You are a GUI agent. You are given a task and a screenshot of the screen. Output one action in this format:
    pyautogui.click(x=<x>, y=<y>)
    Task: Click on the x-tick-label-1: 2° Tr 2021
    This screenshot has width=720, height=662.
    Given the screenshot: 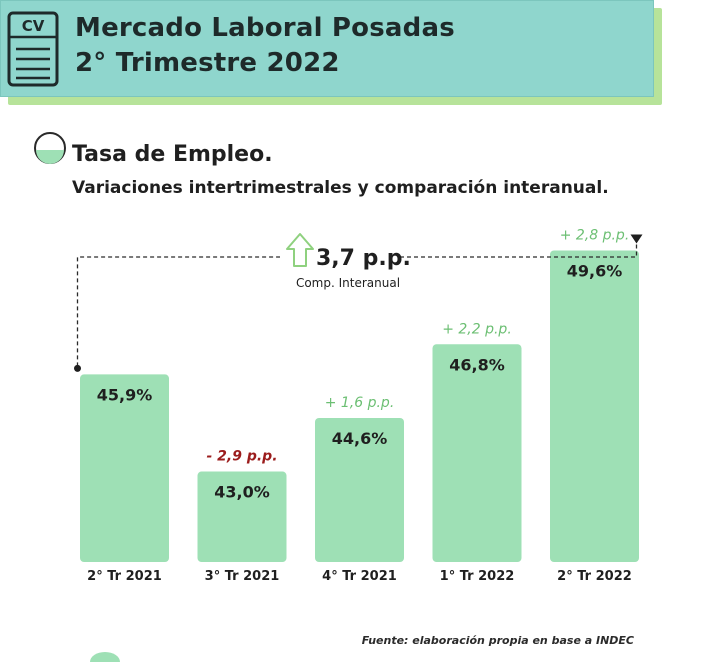 What is the action you would take?
    pyautogui.click(x=124, y=576)
    